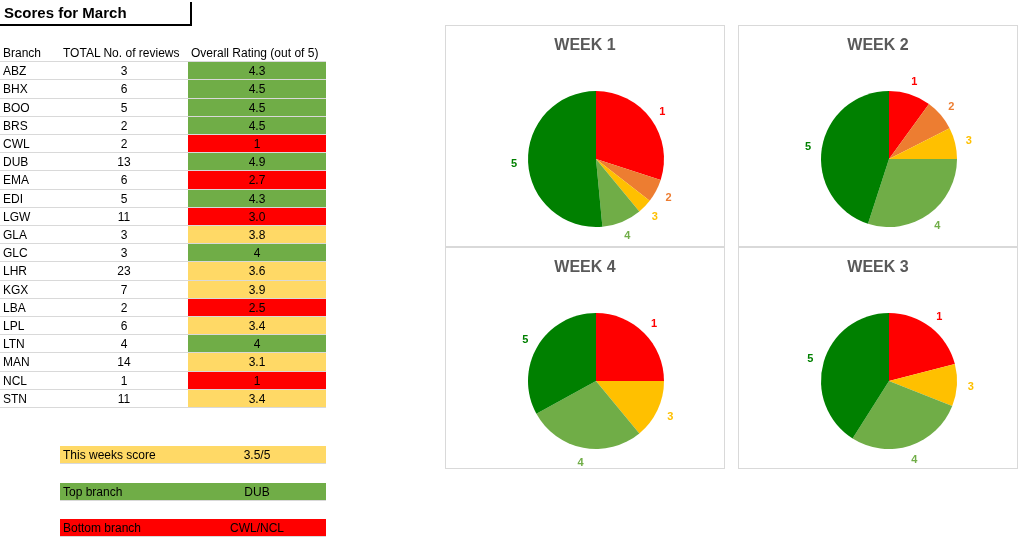  What do you see at coordinates (257, 53) in the screenshot?
I see `series-label: Overall Rating (out of 5)` at bounding box center [257, 53].